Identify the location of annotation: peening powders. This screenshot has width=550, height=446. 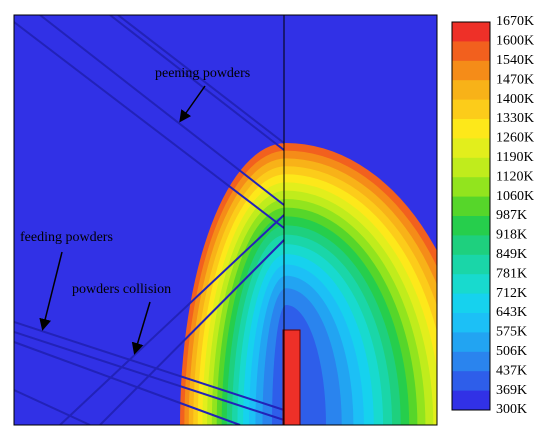
(202, 73).